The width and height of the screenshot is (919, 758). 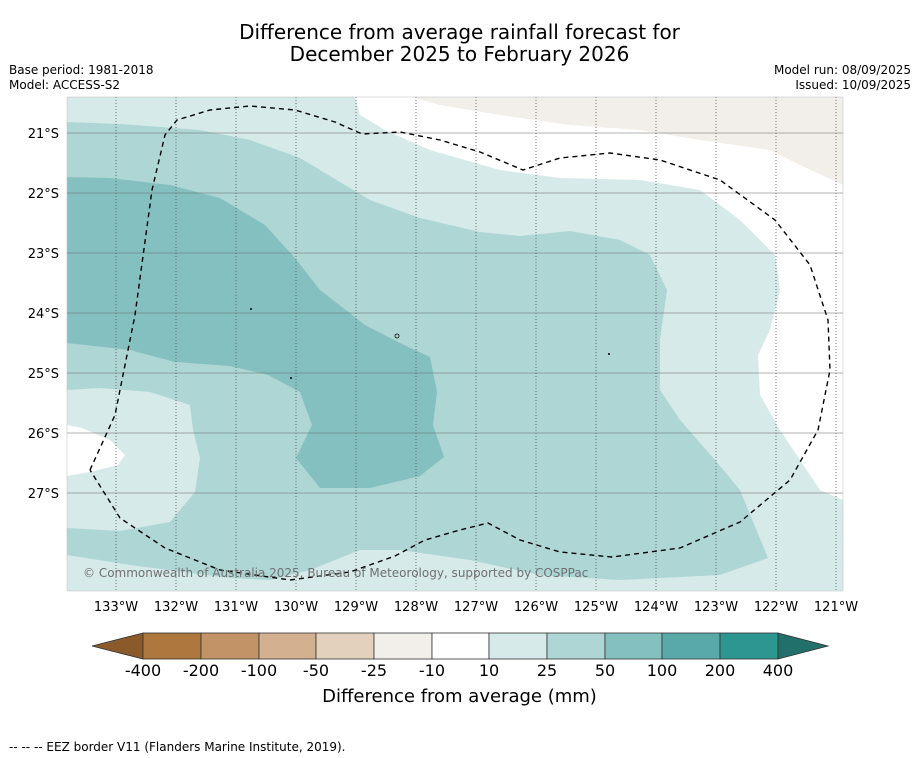 What do you see at coordinates (356, 607) in the screenshot?
I see `lon-label: 129°W` at bounding box center [356, 607].